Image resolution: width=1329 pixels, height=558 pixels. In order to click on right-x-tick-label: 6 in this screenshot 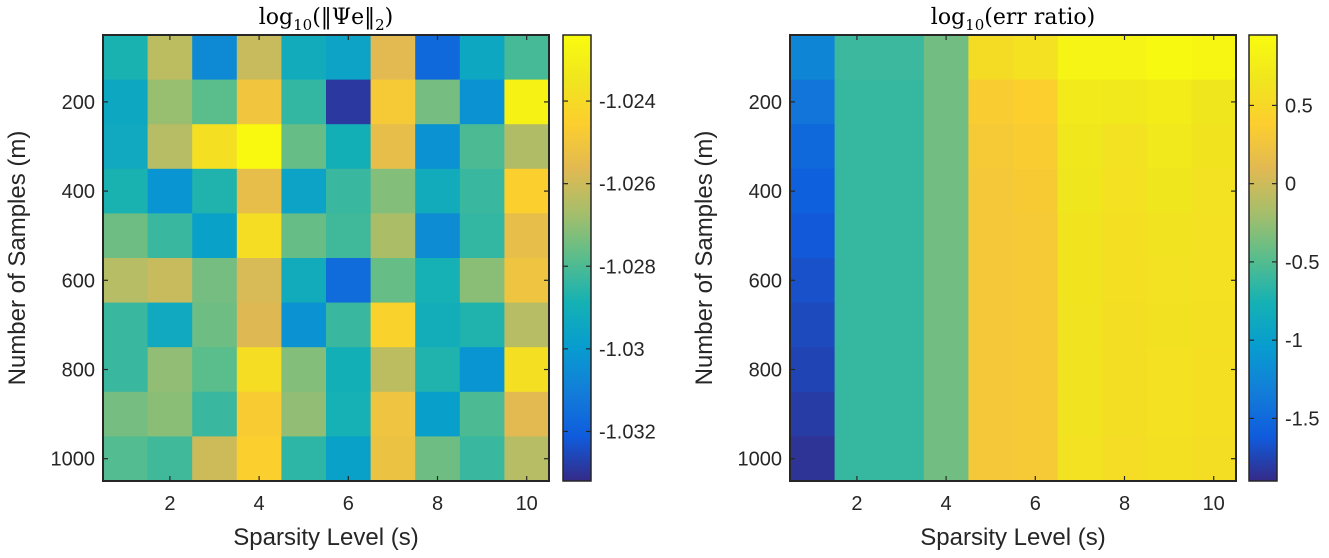, I will do `click(1035, 504)`.